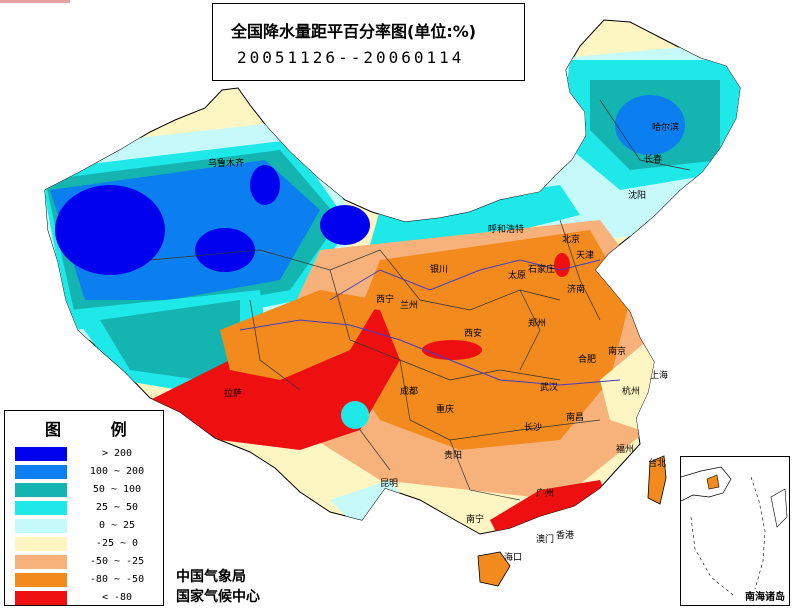 This screenshot has height=610, width=795. What do you see at coordinates (351, 57) in the screenshot?
I see `map-period: 20051126--20060114` at bounding box center [351, 57].